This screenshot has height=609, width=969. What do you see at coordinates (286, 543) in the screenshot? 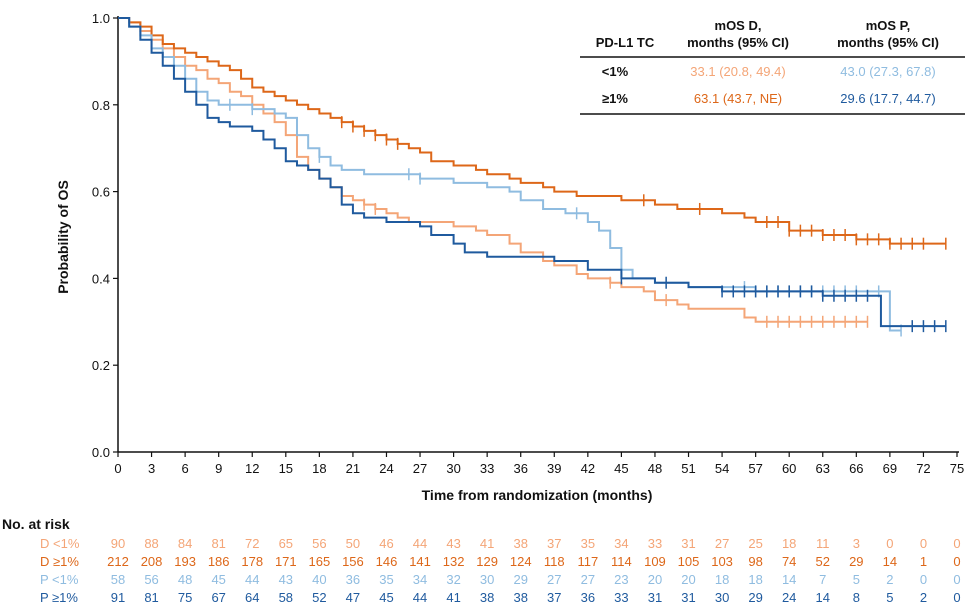
I see `at-risk-value: 65` at bounding box center [286, 543].